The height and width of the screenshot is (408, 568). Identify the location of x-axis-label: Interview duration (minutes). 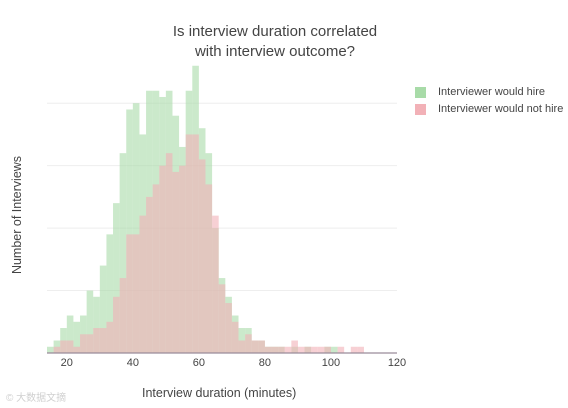
(219, 393).